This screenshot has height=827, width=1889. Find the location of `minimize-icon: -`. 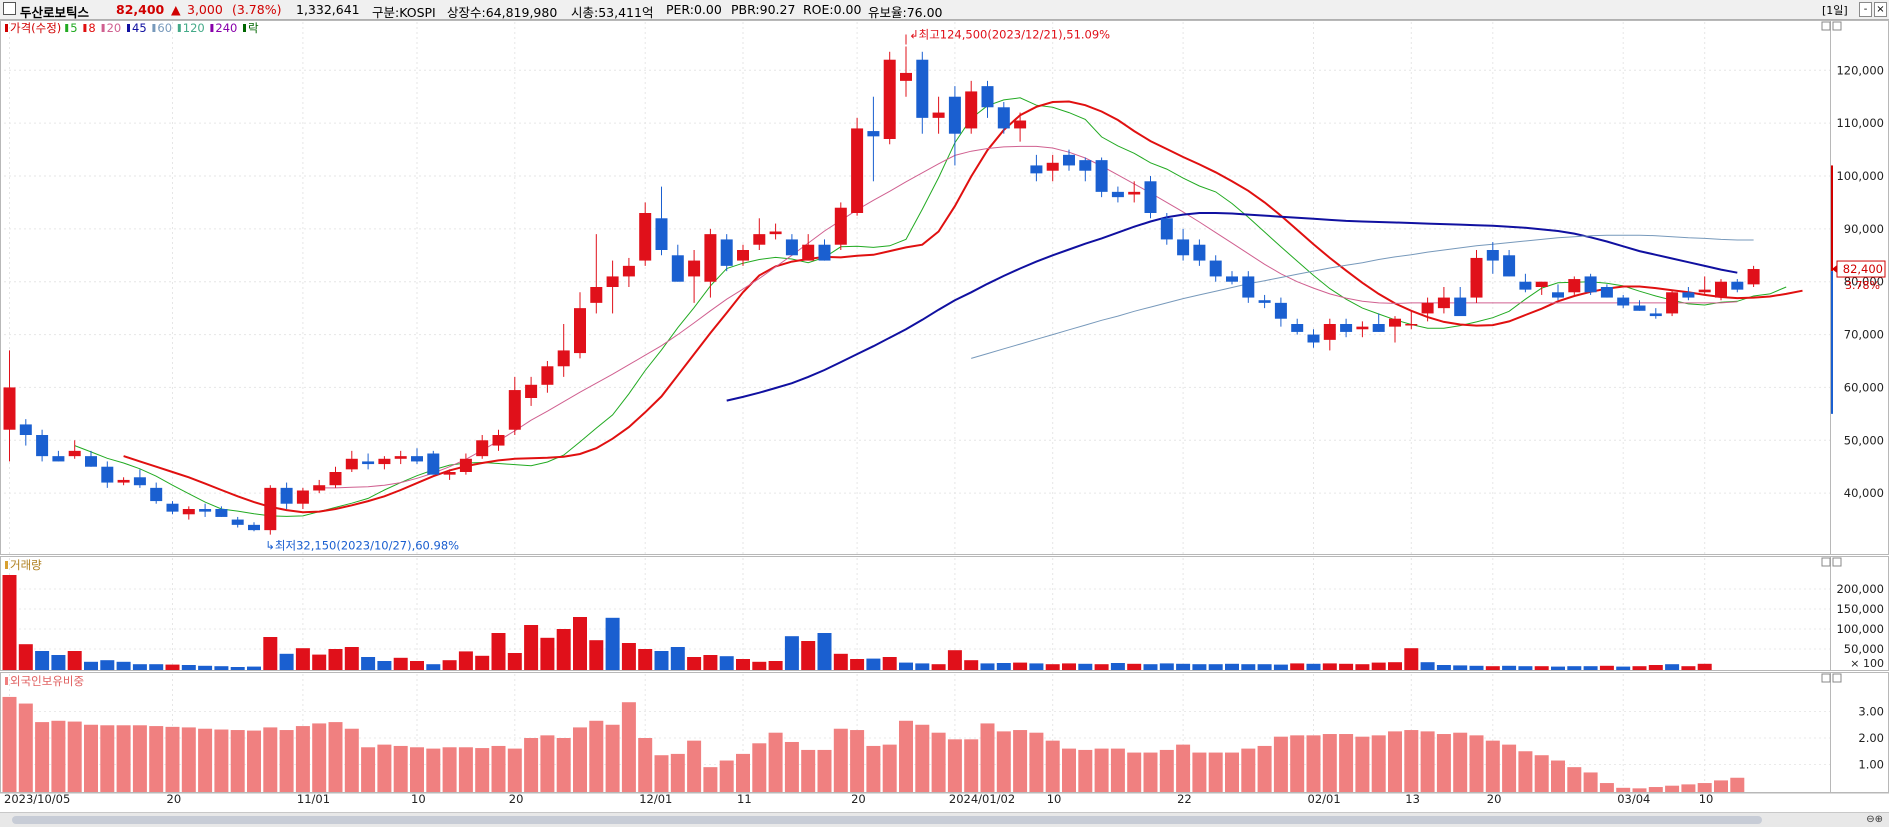

minimize-icon: - is located at coordinates (1865, 9).